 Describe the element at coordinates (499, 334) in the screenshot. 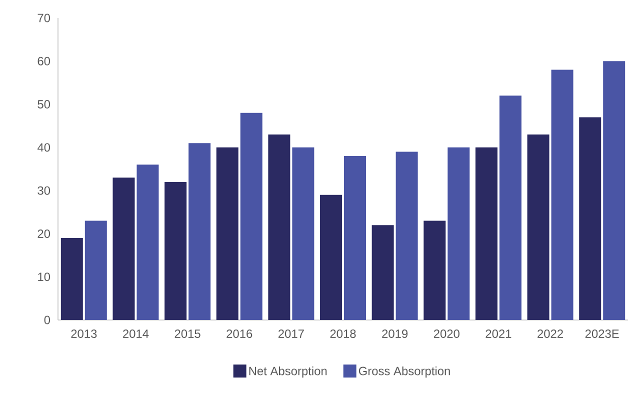

I see `x-tick-label: 2021` at that location.